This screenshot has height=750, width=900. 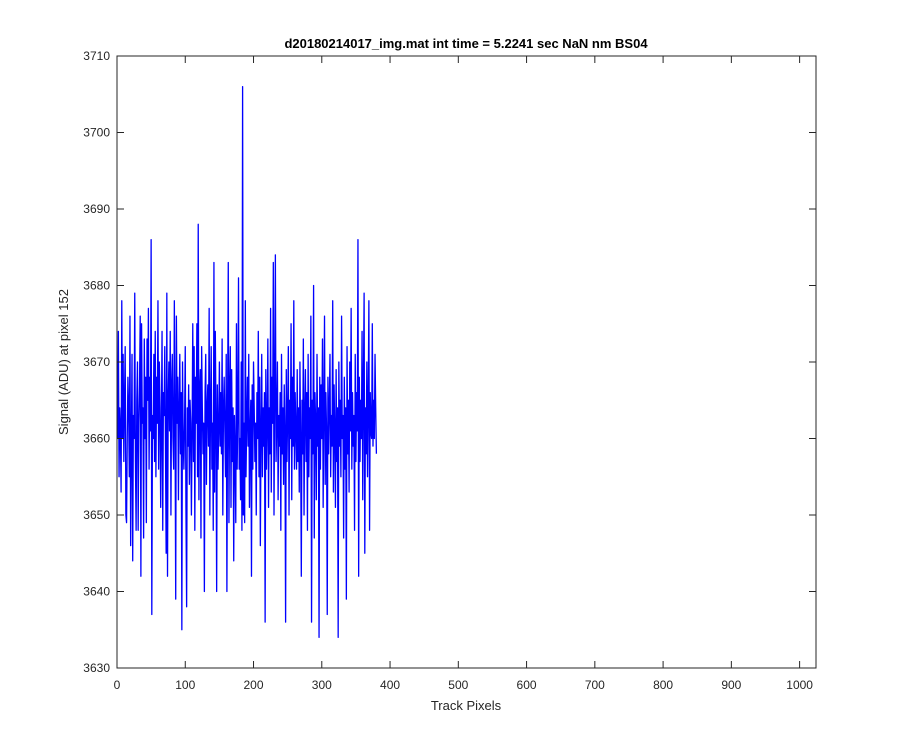 I want to click on y-tick-label: 3650, so click(x=96, y=515).